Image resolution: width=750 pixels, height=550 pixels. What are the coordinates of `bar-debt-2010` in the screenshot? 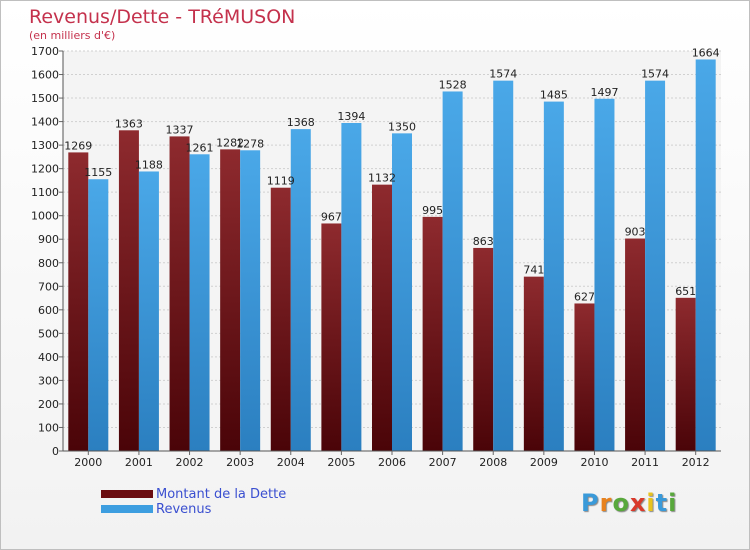 It's located at (584, 377).